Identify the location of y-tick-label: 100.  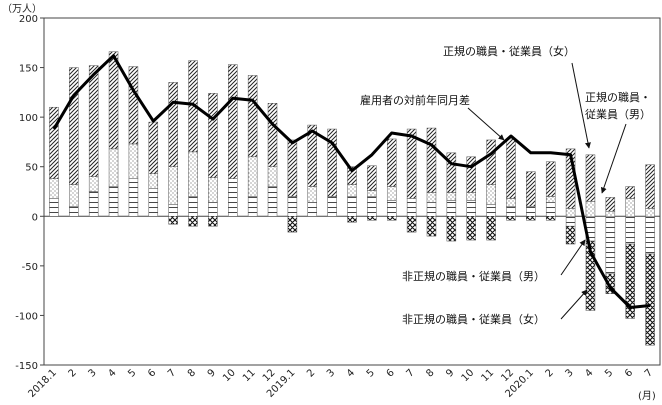
(28, 118).